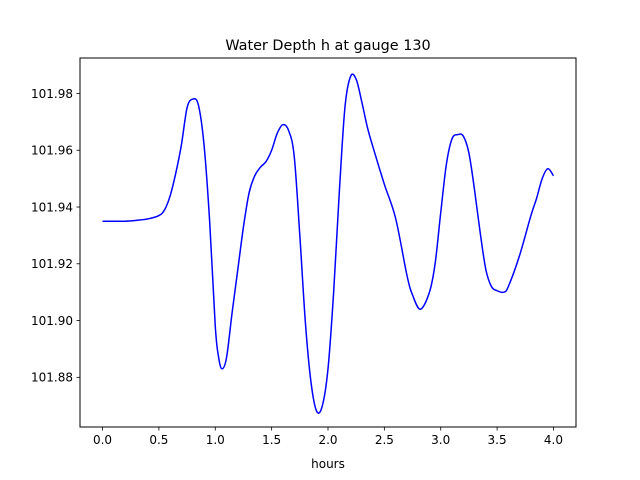 This screenshot has width=640, height=480. What do you see at coordinates (52, 94) in the screenshot?
I see `y-tick-label: 101.98` at bounding box center [52, 94].